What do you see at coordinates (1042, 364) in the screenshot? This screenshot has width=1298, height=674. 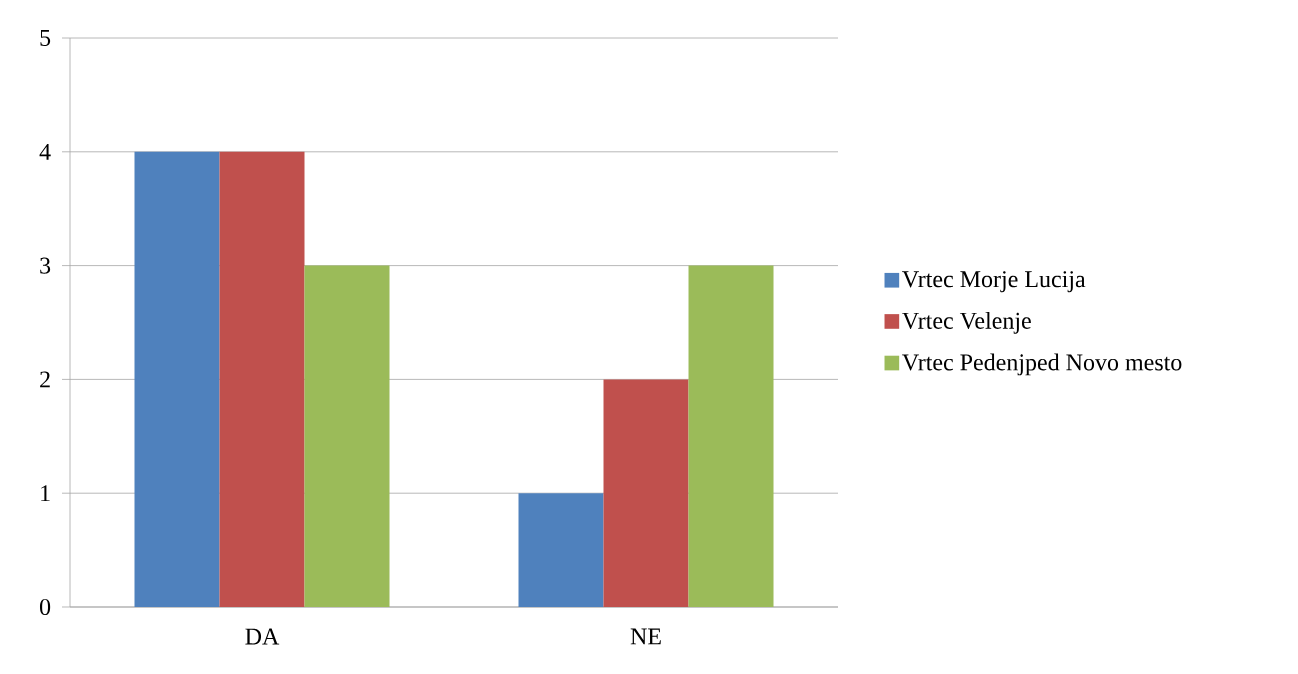 I see `legend-label: Vrtec Pedenjped Novo mesto` at bounding box center [1042, 364].